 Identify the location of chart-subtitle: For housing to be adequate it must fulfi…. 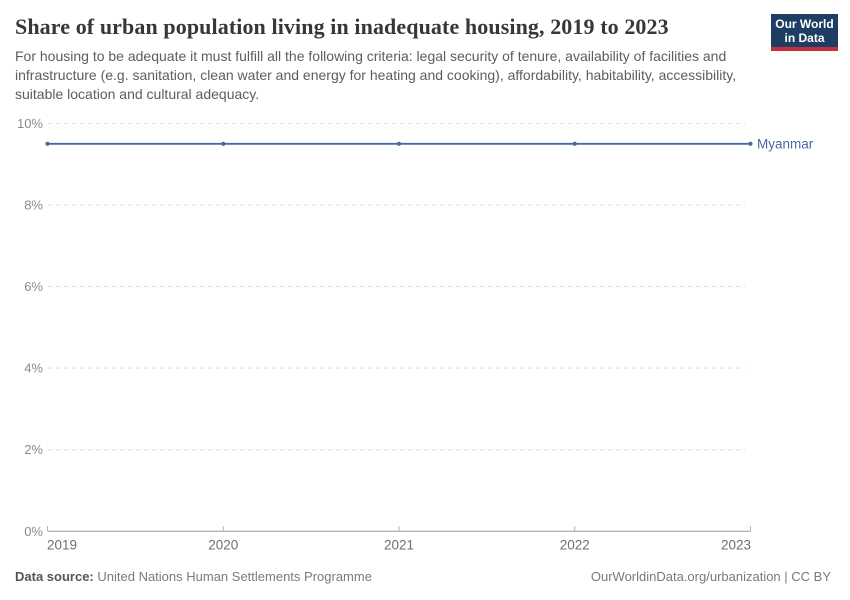
(376, 75).